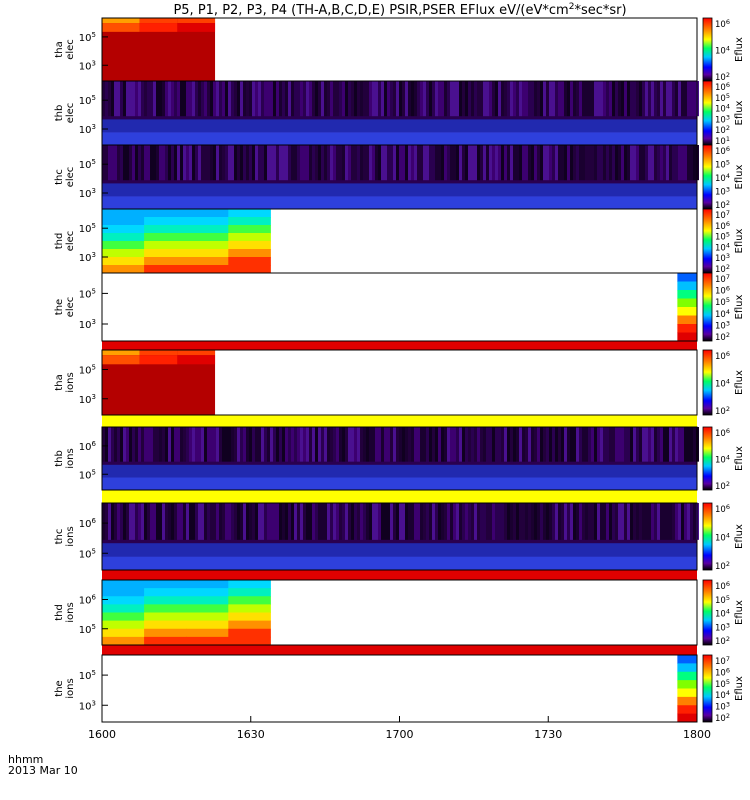  What do you see at coordinates (65, 612) in the screenshot?
I see `panel-label: thdions` at bounding box center [65, 612].